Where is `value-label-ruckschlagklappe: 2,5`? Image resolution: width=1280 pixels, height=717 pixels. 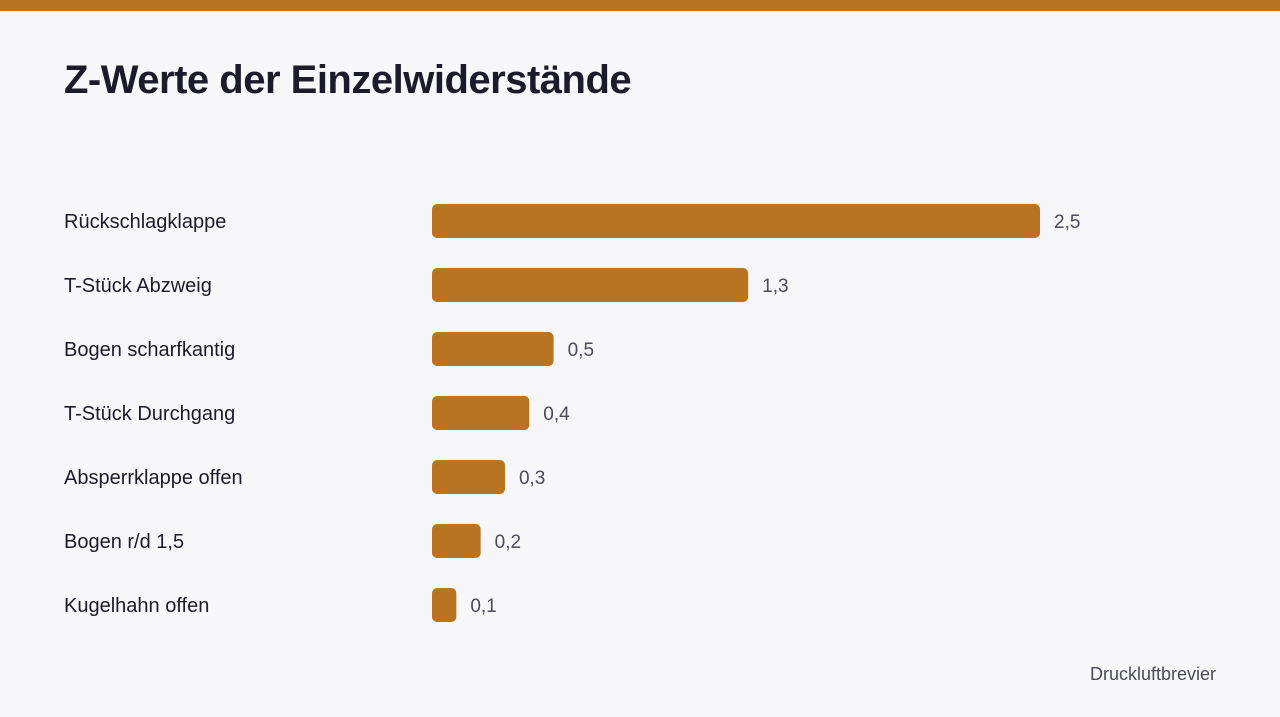
value-label-ruckschlagklappe: 2,5 is located at coordinates (1067, 222).